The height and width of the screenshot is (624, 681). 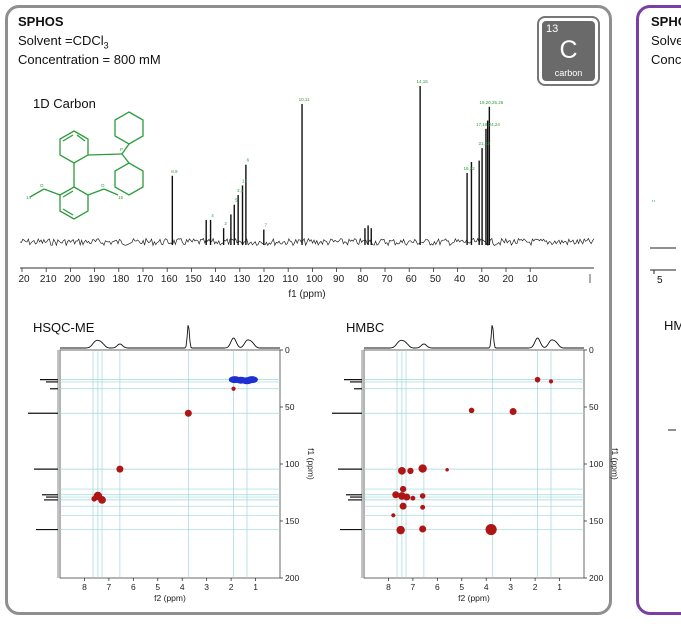 I want to click on x-tick-label: 70, so click(x=387, y=279).